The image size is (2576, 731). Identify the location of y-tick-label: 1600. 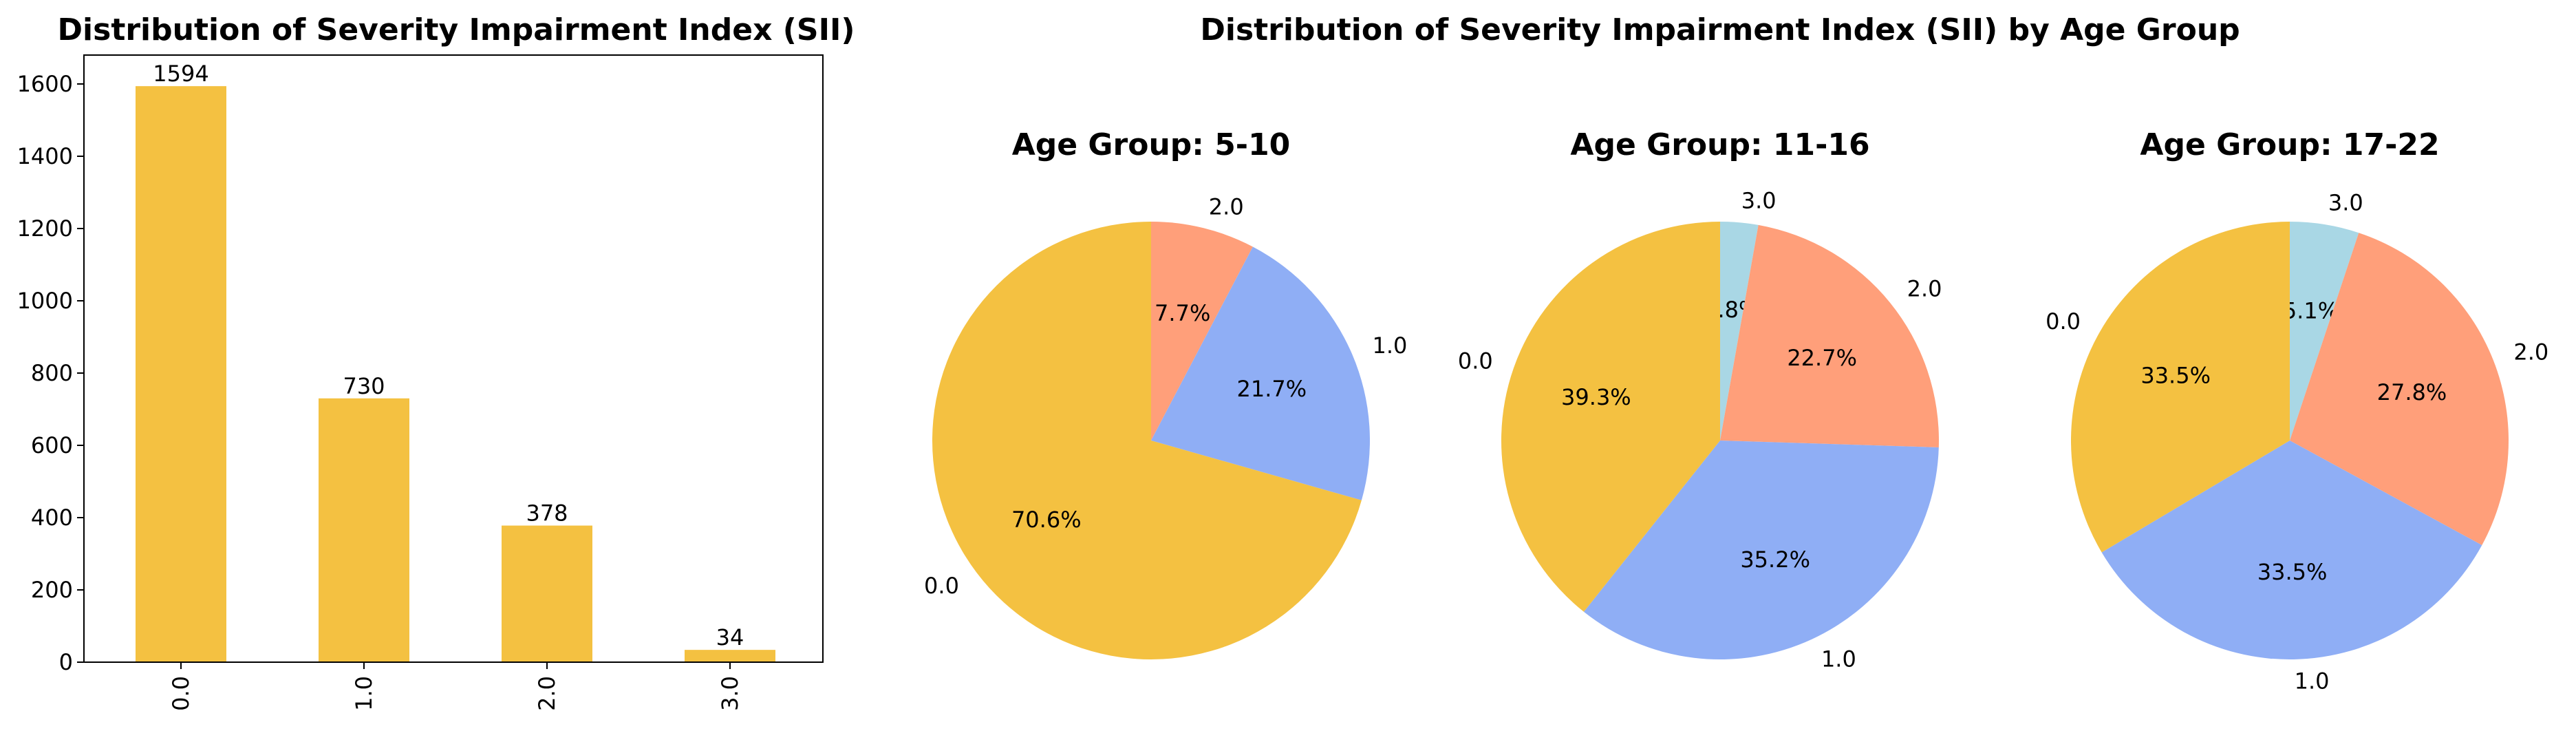
(45, 84).